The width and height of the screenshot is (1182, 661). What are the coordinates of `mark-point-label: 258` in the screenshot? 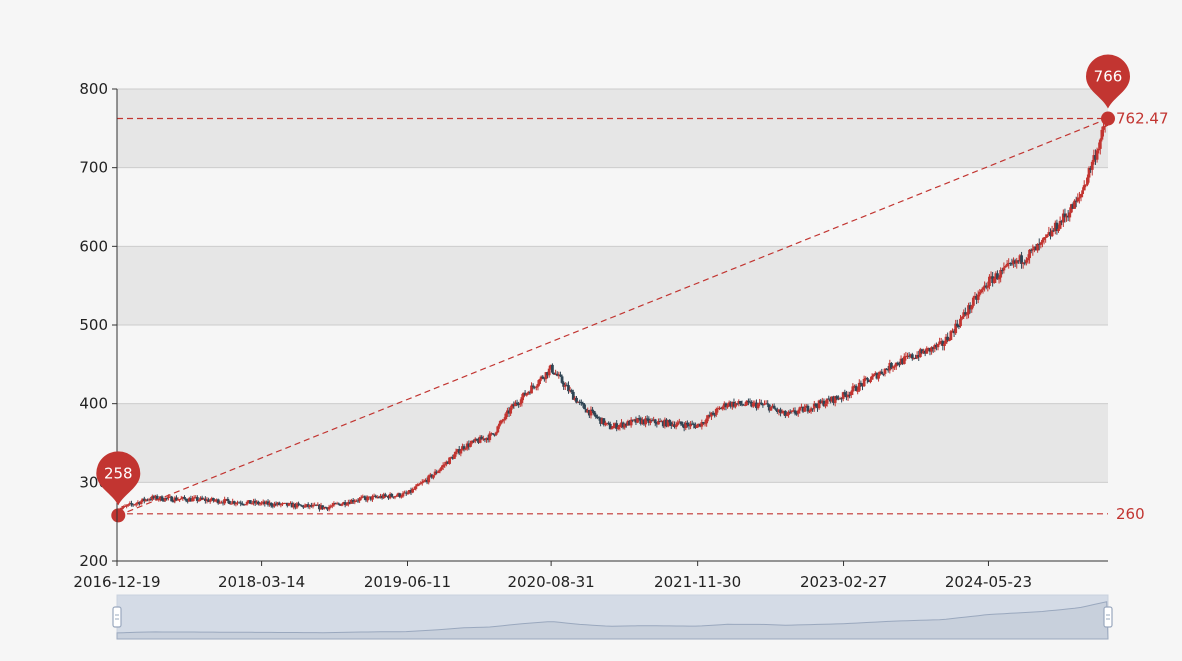 It's located at (118, 473).